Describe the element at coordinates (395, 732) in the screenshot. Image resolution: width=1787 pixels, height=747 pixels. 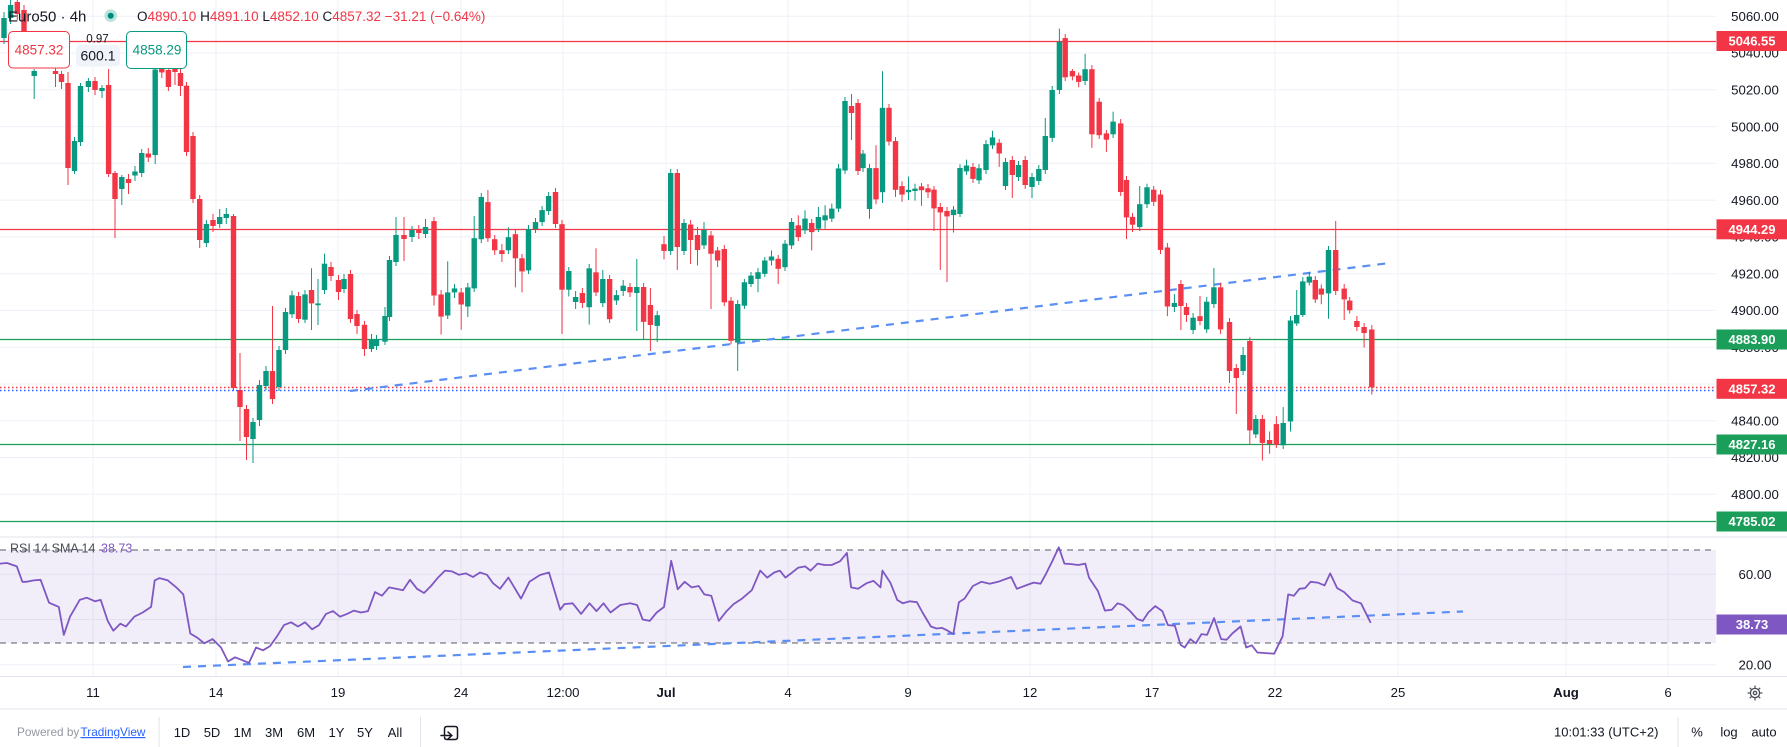
I see `svg-text: All` at that location.